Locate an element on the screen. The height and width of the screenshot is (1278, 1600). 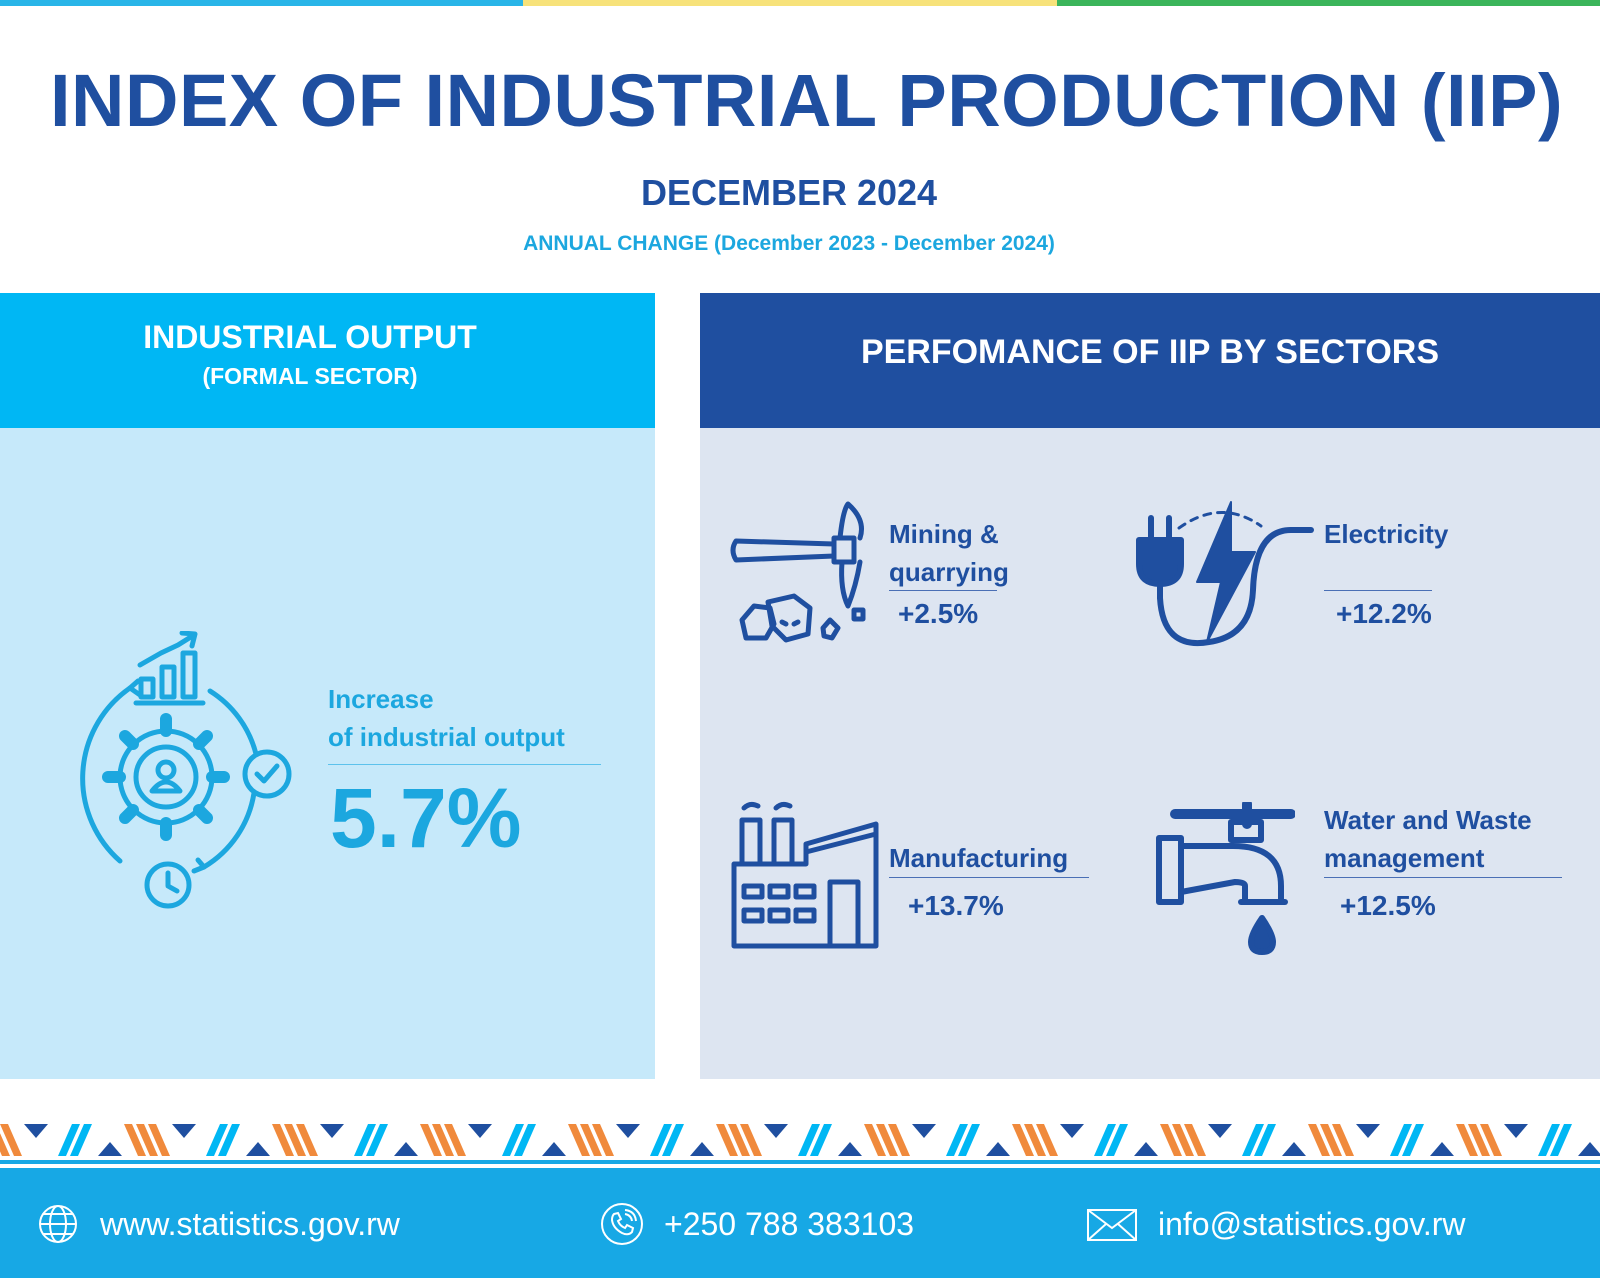
footer-top-line is located at coordinates (800, 1162).